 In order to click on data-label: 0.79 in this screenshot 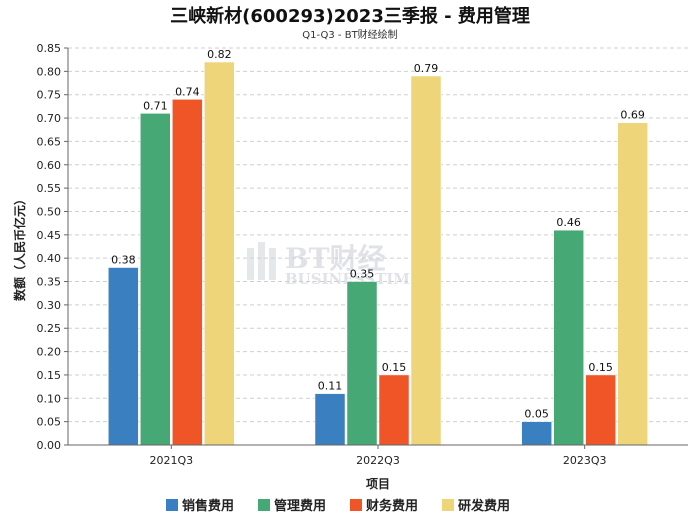, I will do `click(426, 68)`.